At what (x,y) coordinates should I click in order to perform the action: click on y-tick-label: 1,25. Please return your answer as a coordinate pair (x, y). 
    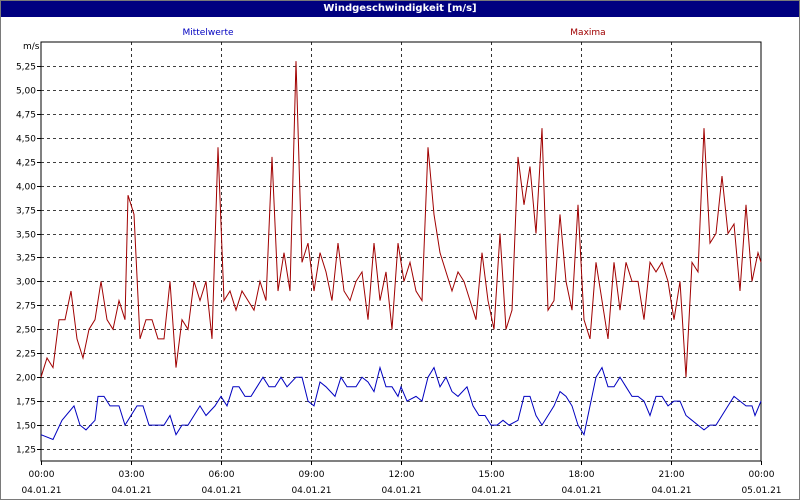
    Looking at the image, I should click on (26, 451).